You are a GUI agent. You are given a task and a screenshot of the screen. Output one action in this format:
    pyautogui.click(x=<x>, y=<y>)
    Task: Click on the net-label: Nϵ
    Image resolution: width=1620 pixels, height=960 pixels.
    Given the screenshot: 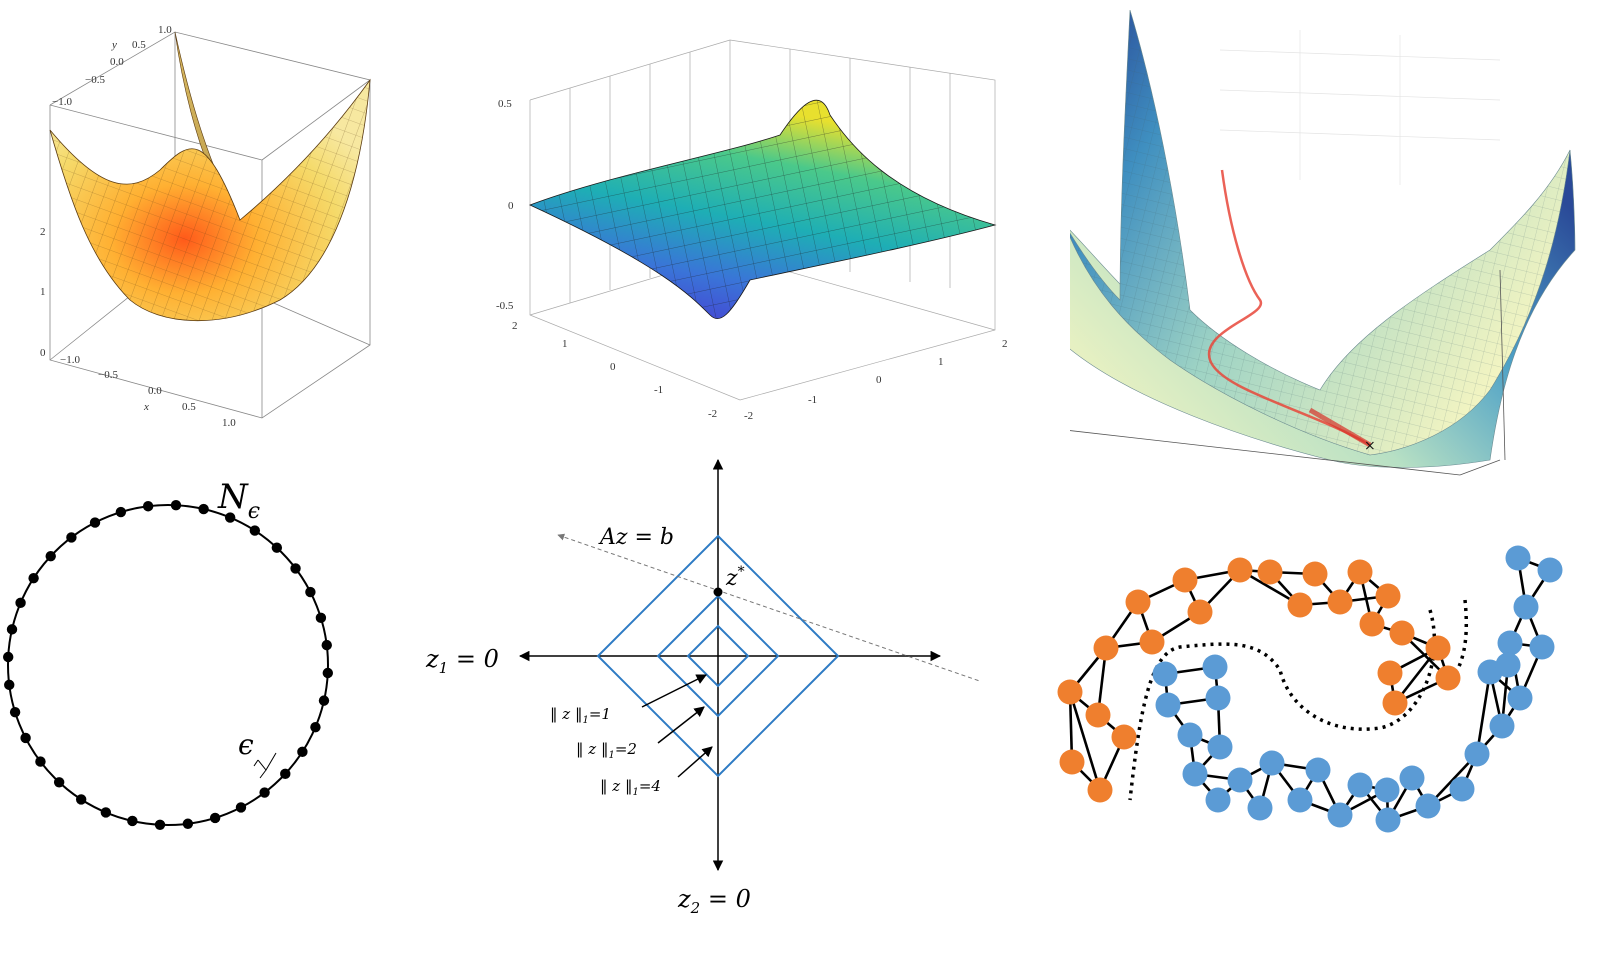 What is the action you would take?
    pyautogui.click(x=238, y=500)
    